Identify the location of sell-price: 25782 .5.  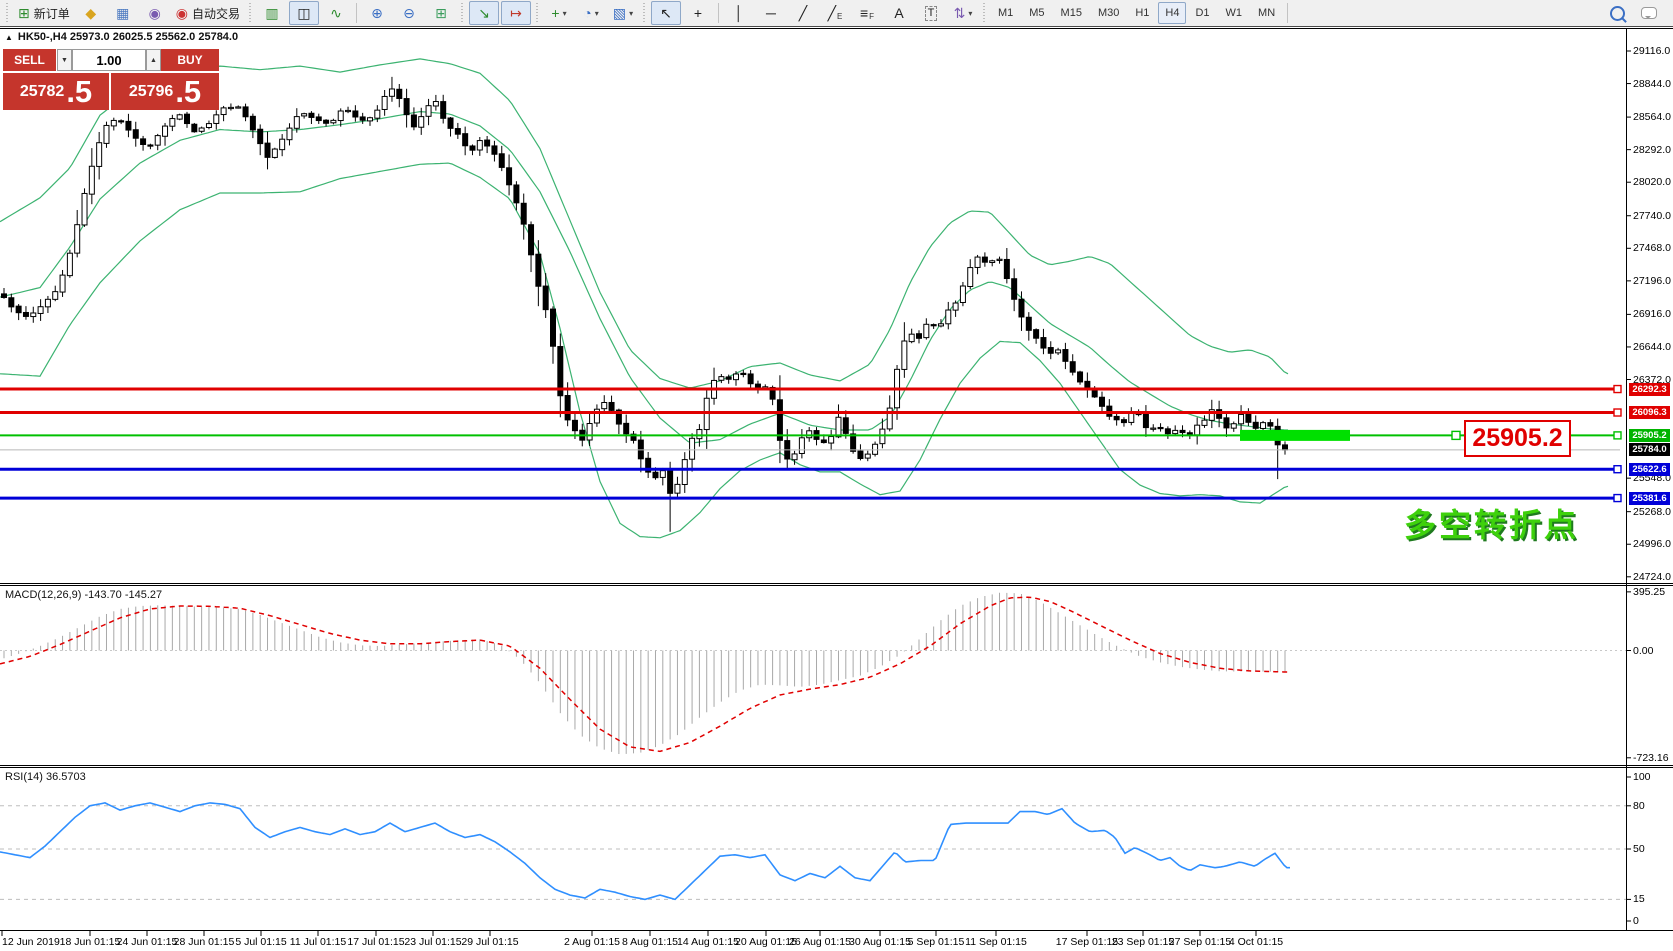
(56, 91).